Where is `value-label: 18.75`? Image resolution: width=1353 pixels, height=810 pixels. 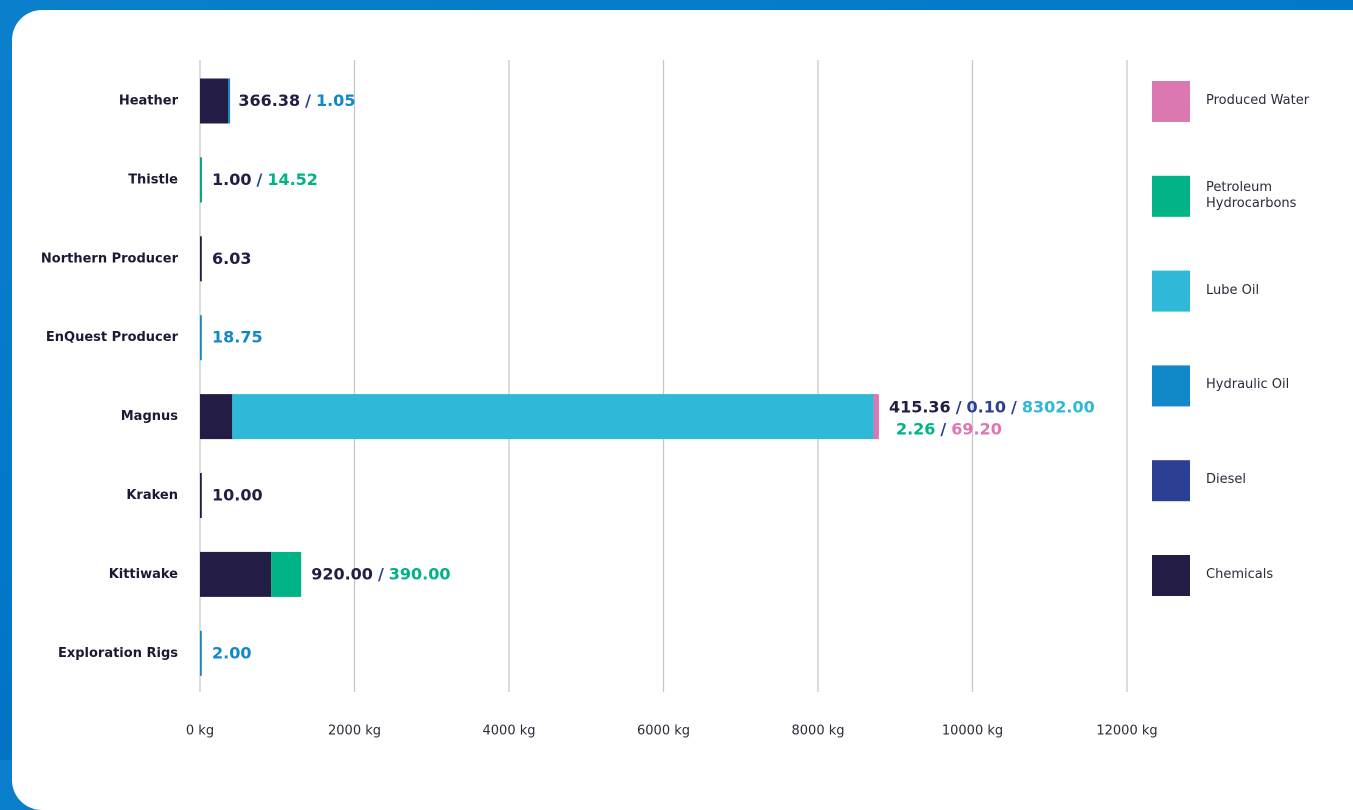
value-label: 18.75 is located at coordinates (237, 336).